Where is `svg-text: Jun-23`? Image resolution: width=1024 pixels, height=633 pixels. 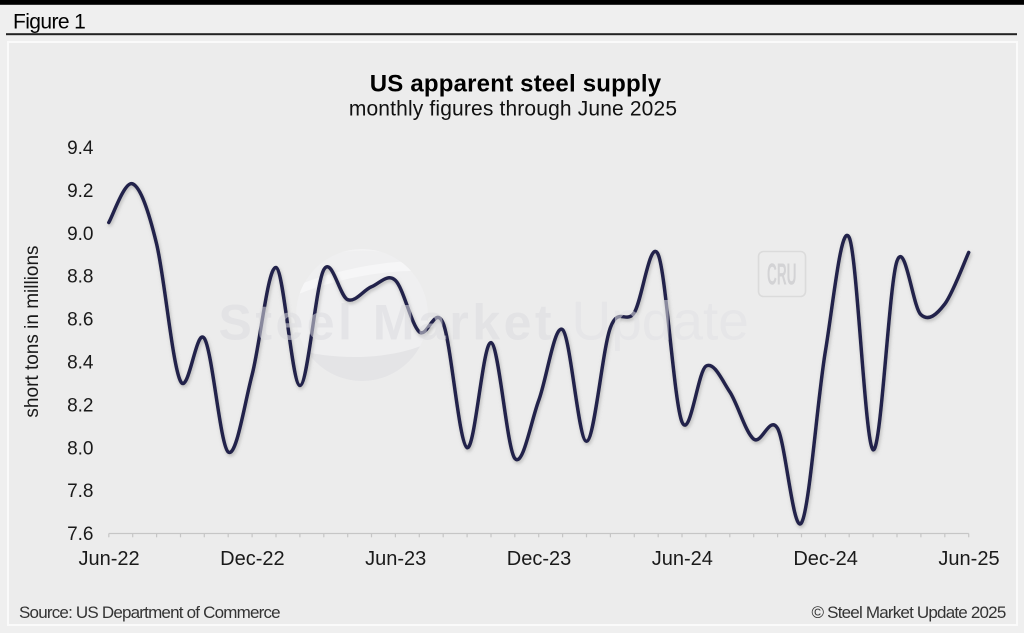 svg-text: Jun-23 is located at coordinates (395, 559).